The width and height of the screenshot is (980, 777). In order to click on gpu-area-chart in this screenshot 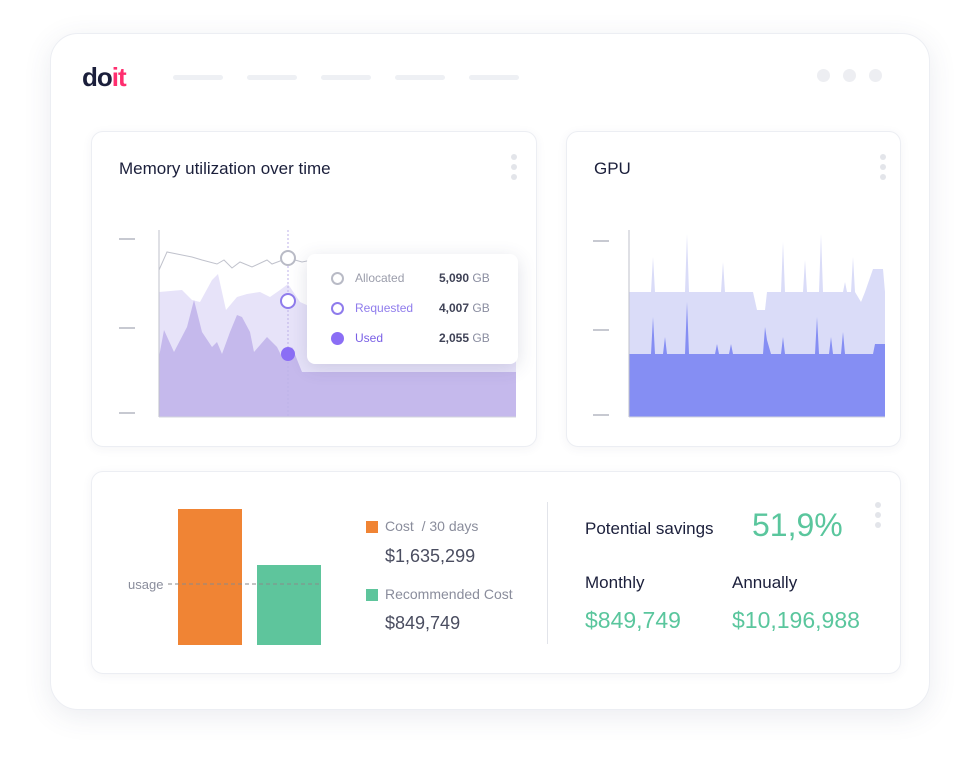, I will do `click(756, 324)`.